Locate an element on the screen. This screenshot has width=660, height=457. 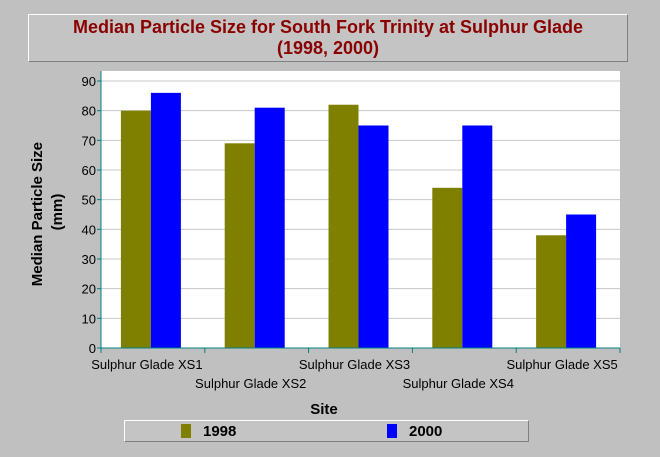
y-axis-label-line-1: Median Particle Size is located at coordinates (37, 214).